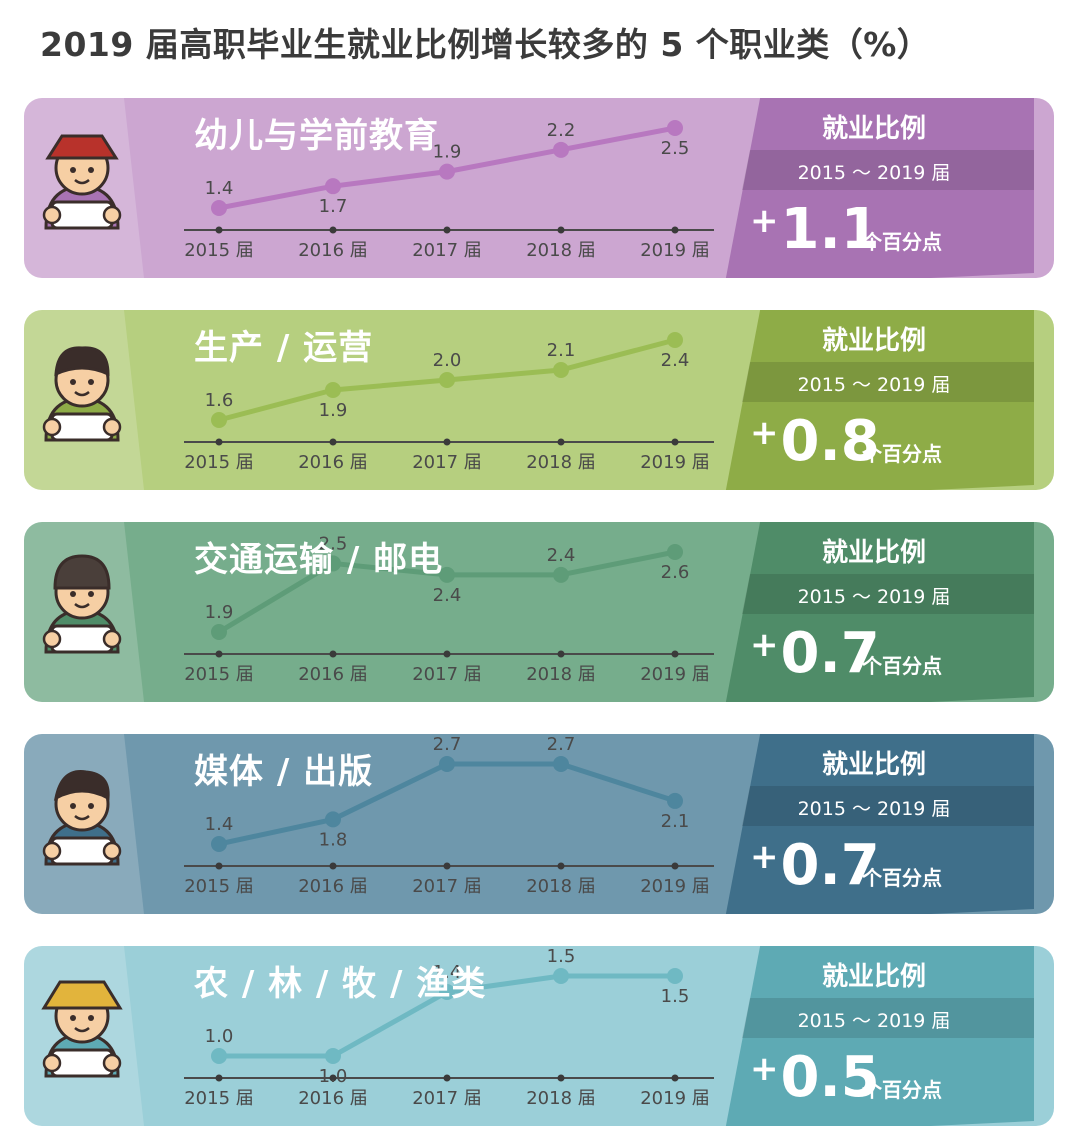 The height and width of the screenshot is (1144, 1080). I want to click on page-title: 2019 届高职毕业生就业比例增长较多的 5 个职业类（%）, so click(485, 44).